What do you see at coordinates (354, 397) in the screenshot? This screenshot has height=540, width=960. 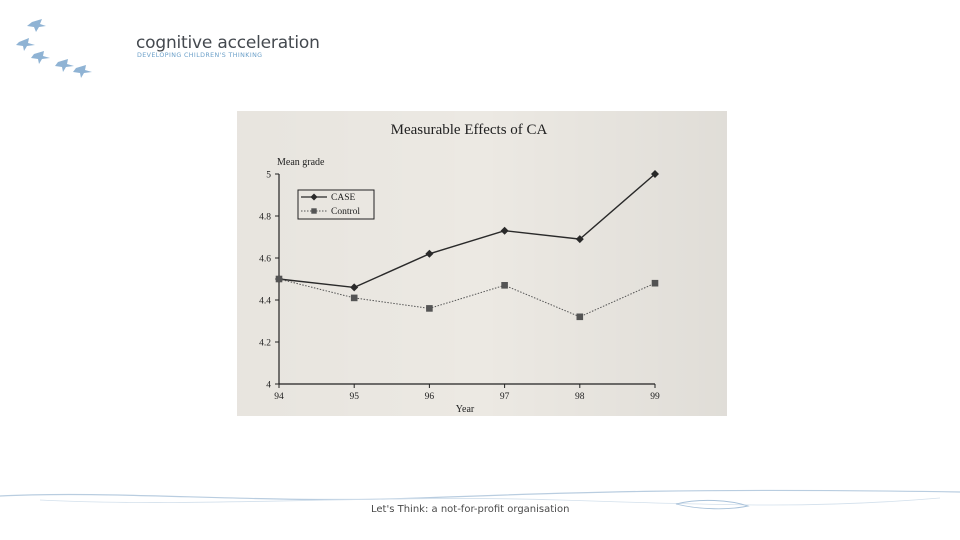 I see `x-tick-label: 95` at bounding box center [354, 397].